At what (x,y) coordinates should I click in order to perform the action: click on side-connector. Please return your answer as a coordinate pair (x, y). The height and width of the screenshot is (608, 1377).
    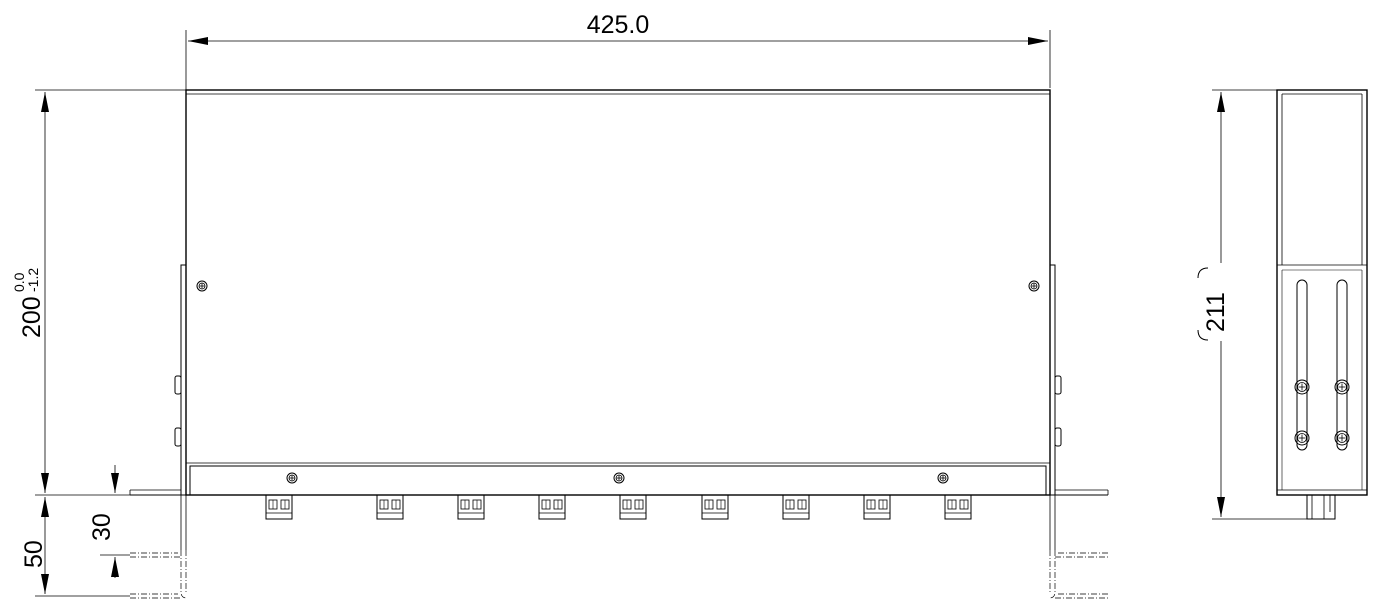
    Looking at the image, I should click on (1321, 507).